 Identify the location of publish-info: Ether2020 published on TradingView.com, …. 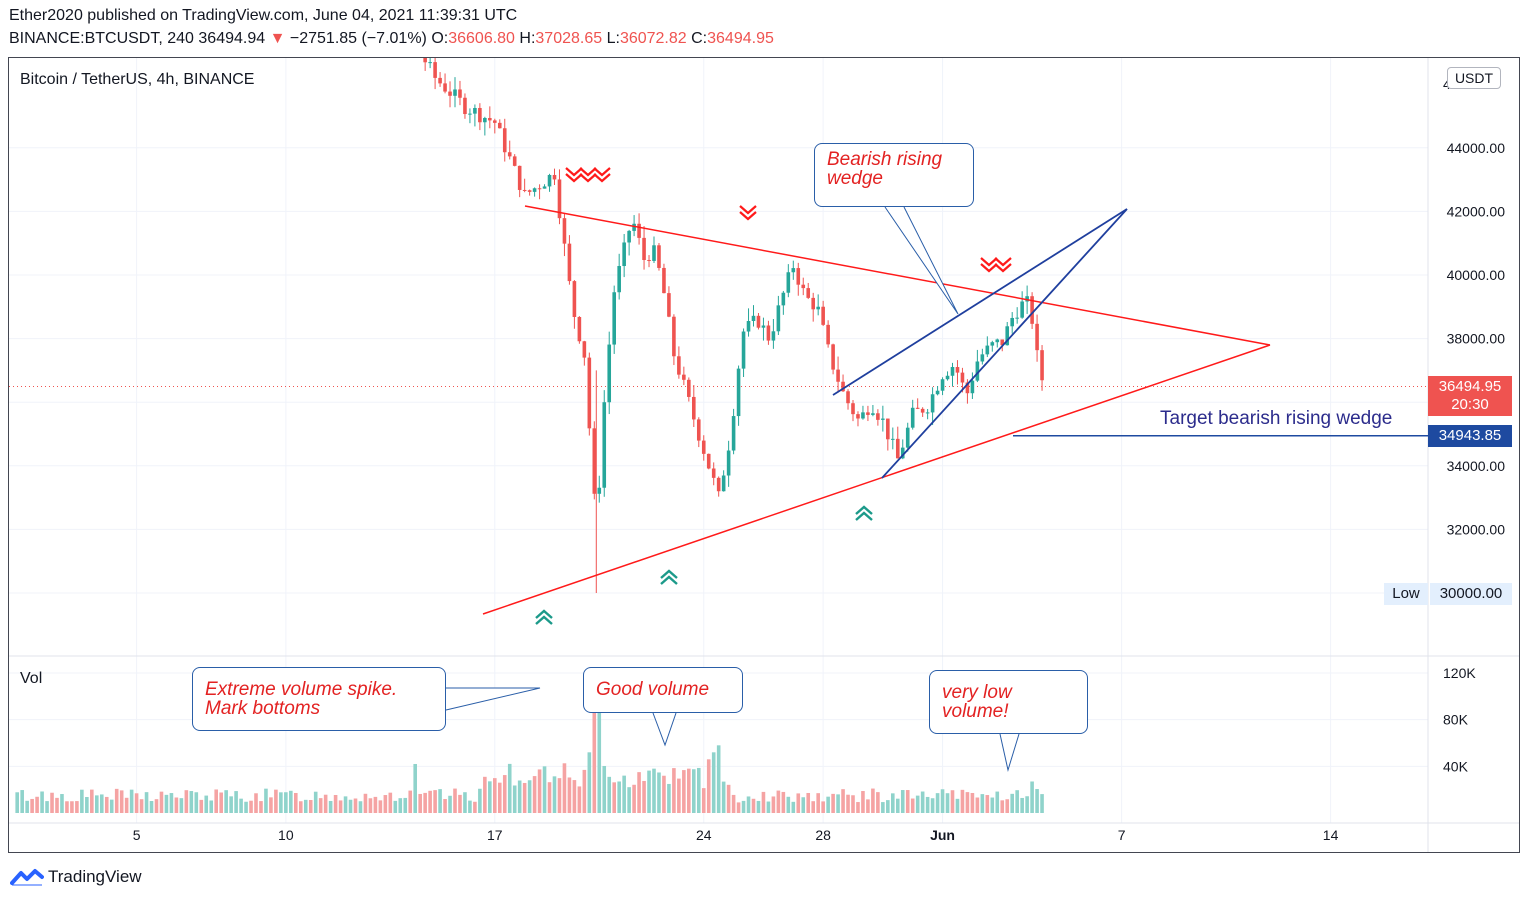
(263, 15).